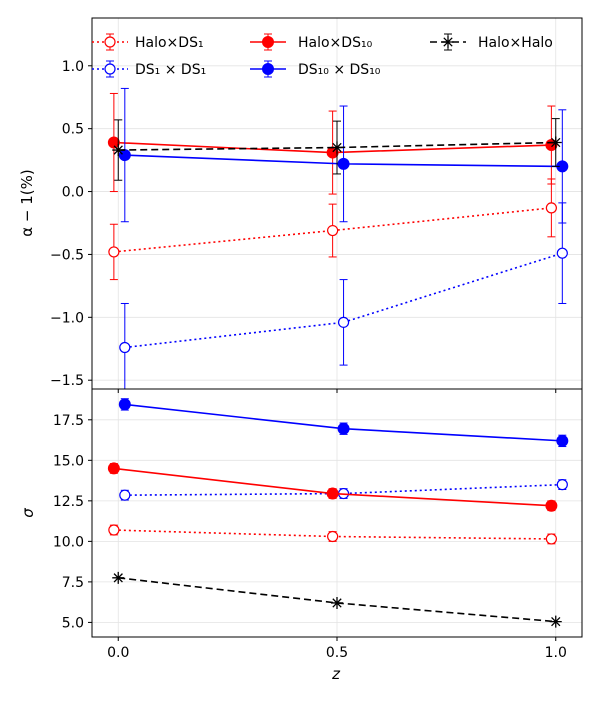 This screenshot has height=704, width=600. I want to click on x-tick-label: 0.0, so click(118, 653).